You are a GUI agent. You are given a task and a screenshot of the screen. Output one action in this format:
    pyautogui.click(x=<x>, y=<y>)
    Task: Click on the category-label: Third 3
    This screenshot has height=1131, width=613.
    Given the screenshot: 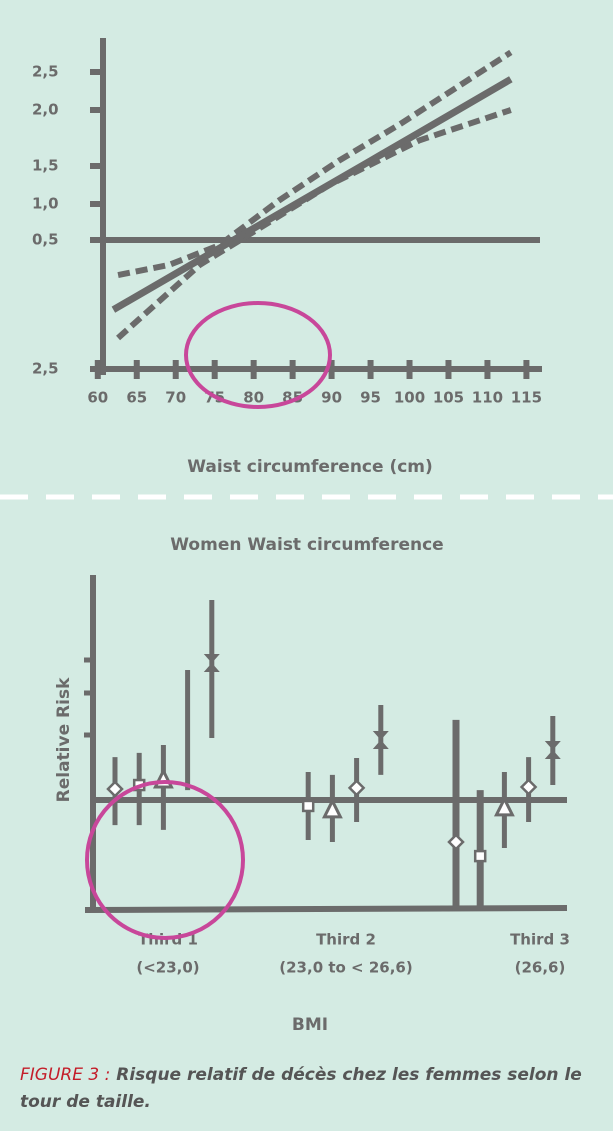 What is the action you would take?
    pyautogui.click(x=540, y=940)
    